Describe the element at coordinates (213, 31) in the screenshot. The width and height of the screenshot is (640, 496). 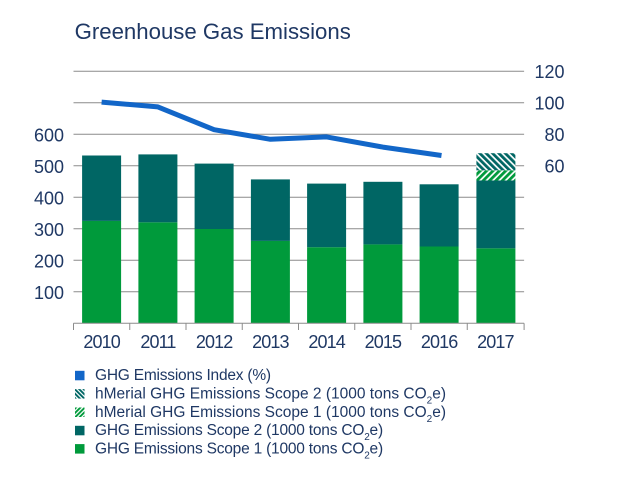
I see `svg-text: Greenhouse Gas Emissions` at that location.